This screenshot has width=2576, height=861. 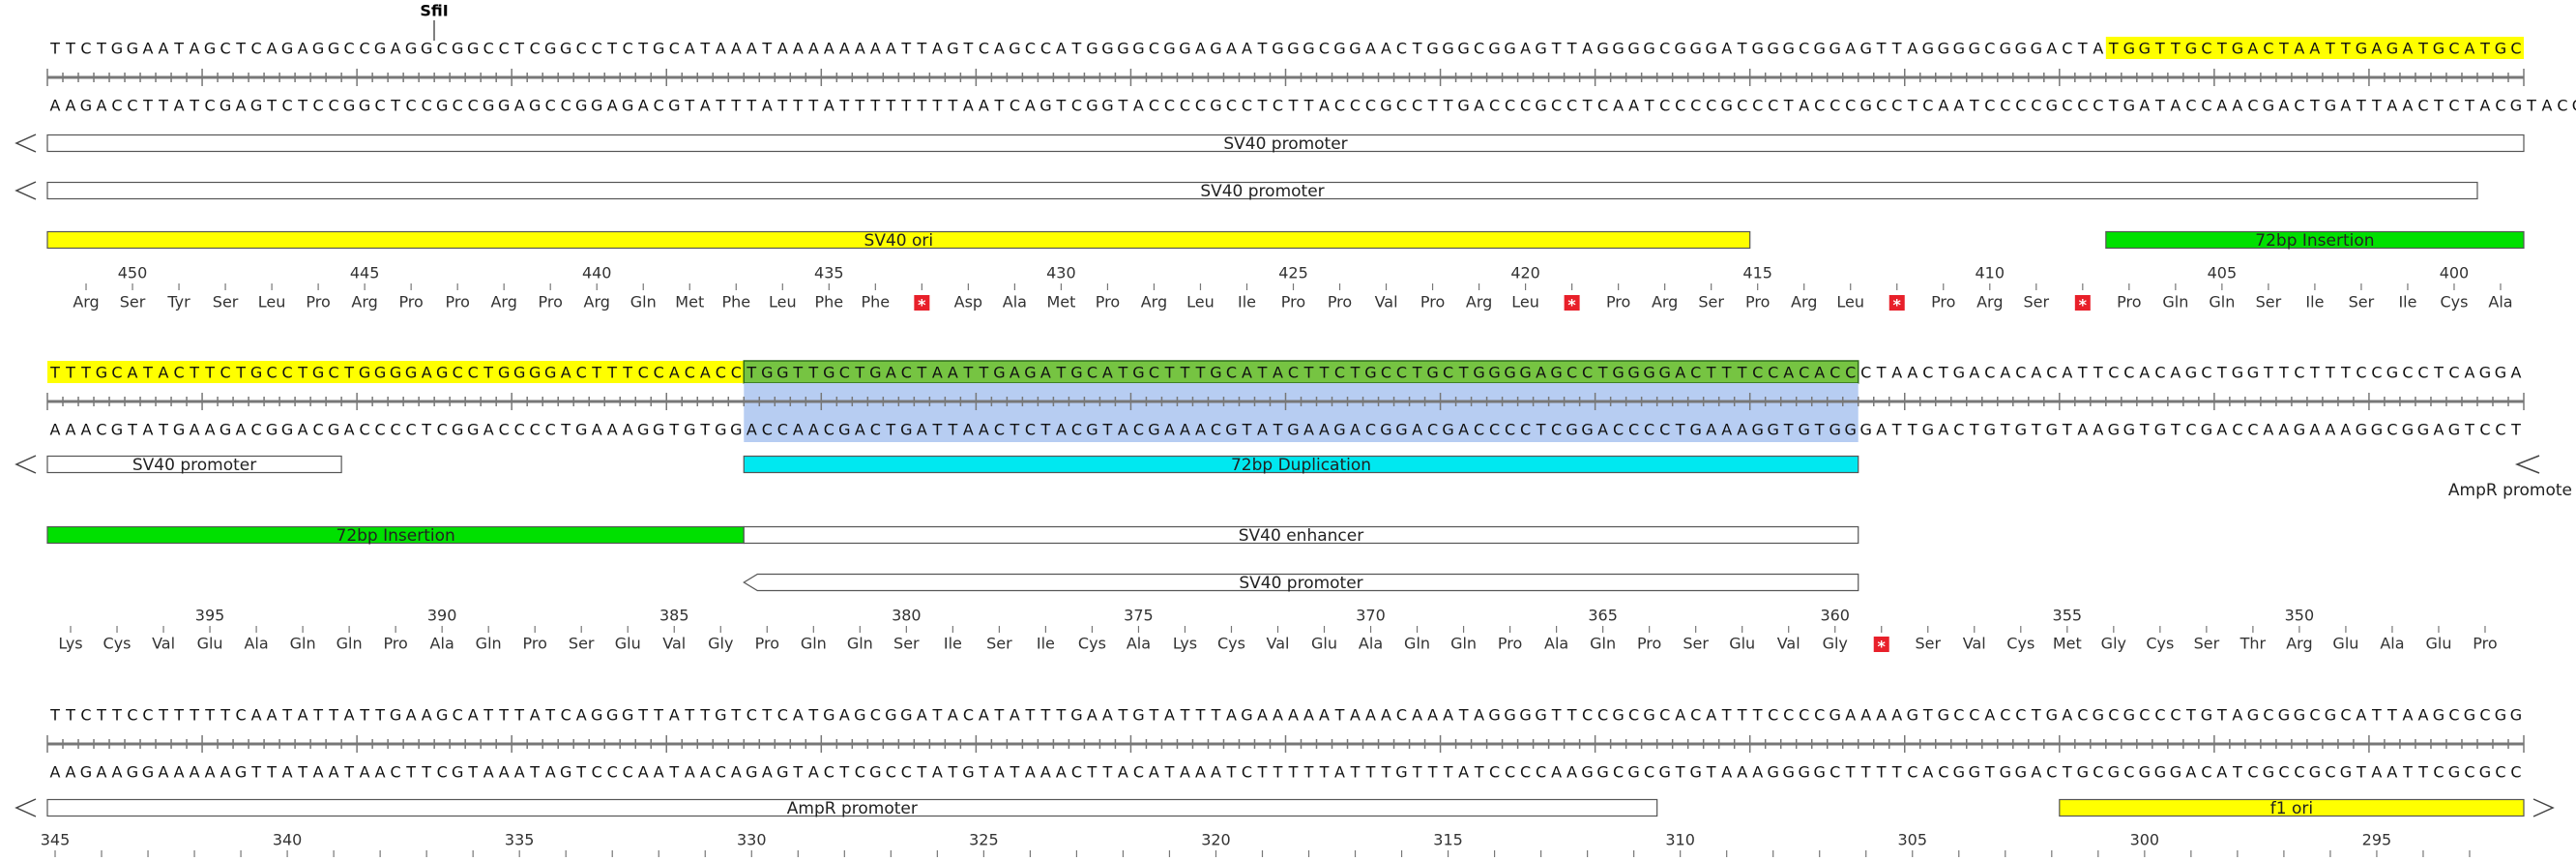 What do you see at coordinates (1139, 616) in the screenshot?
I see `position-number: 375` at bounding box center [1139, 616].